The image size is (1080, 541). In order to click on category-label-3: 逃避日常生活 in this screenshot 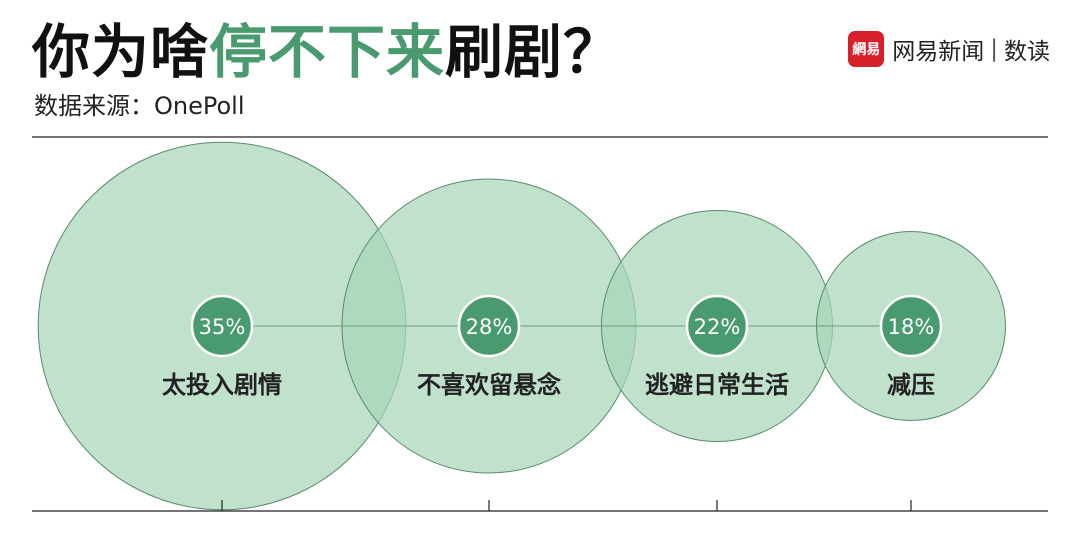, I will do `click(717, 385)`.